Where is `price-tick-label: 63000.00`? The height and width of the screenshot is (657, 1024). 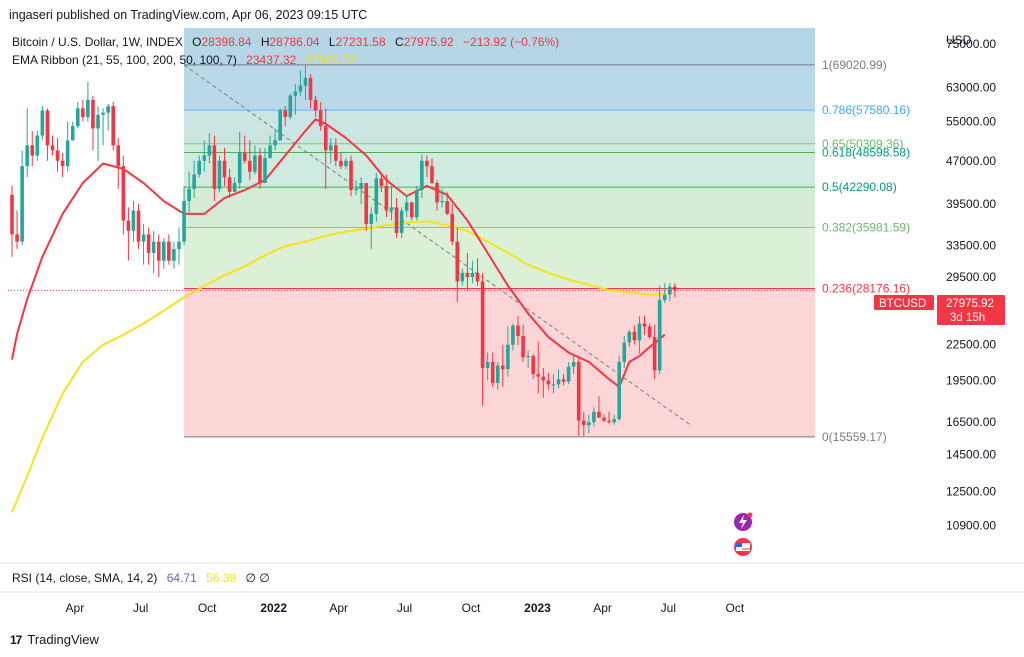
price-tick-label: 63000.00 is located at coordinates (971, 88).